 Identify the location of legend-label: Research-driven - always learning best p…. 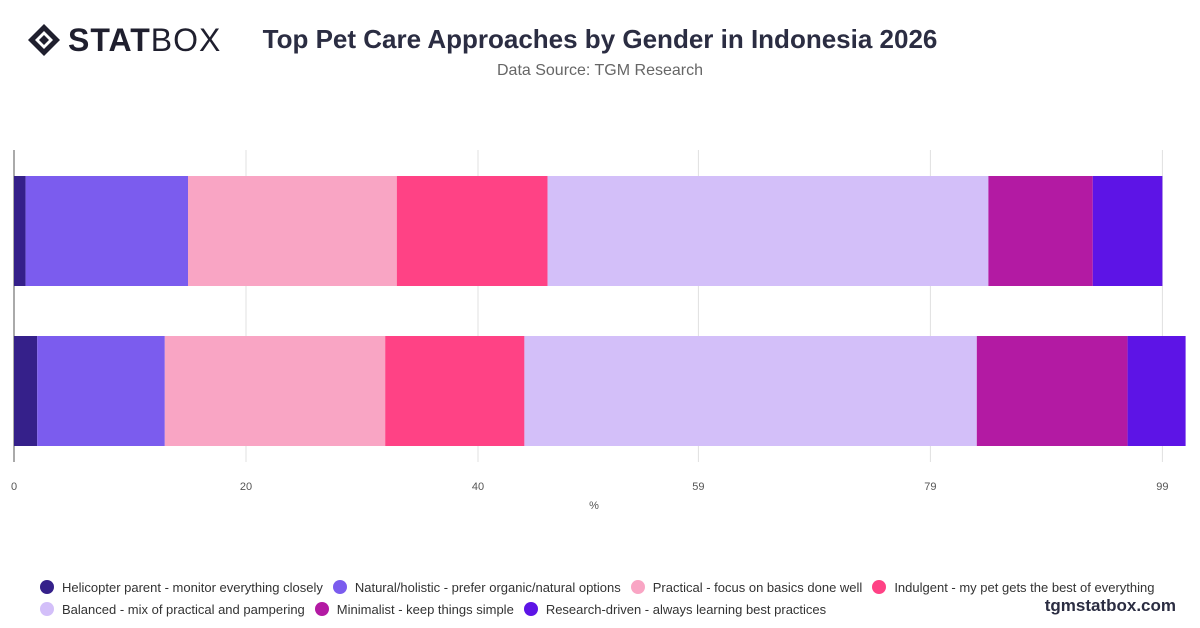
(686, 609).